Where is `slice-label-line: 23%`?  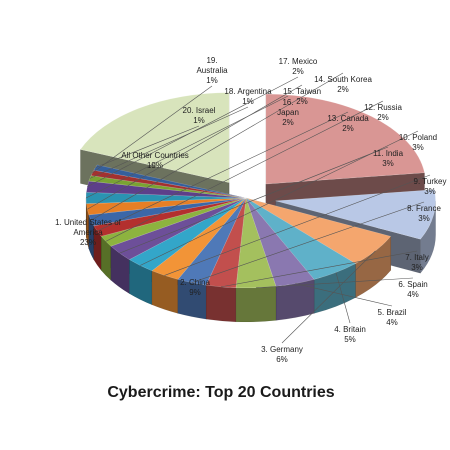
slice-label-line: 23% is located at coordinates (88, 242).